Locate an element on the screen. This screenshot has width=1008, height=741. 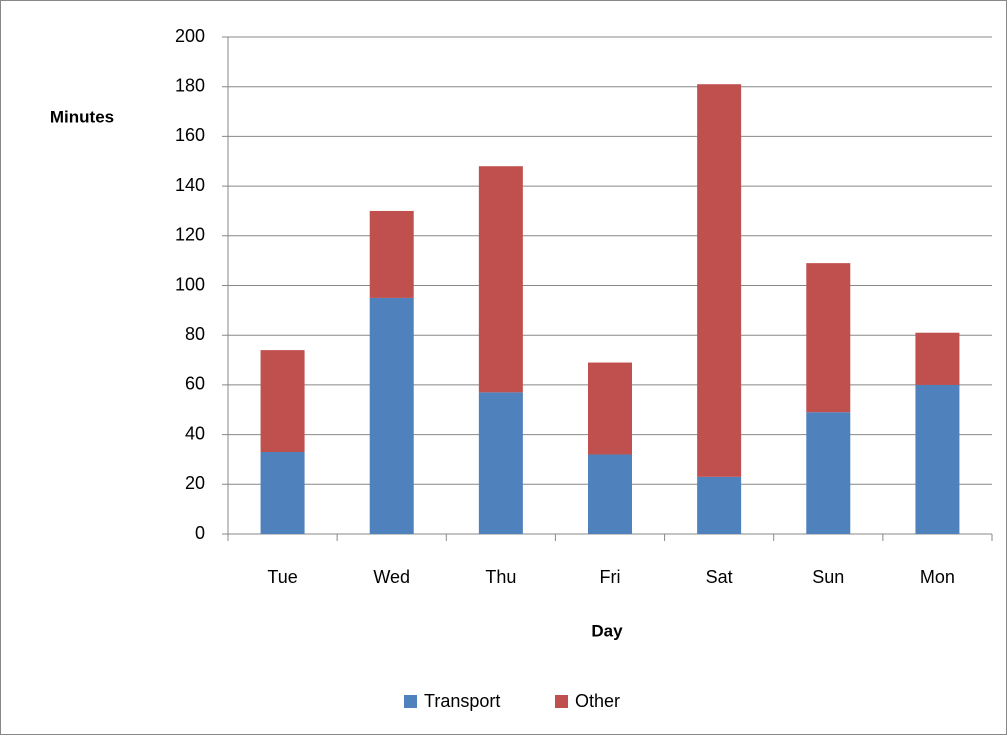
x-axis-label: Day is located at coordinates (607, 630).